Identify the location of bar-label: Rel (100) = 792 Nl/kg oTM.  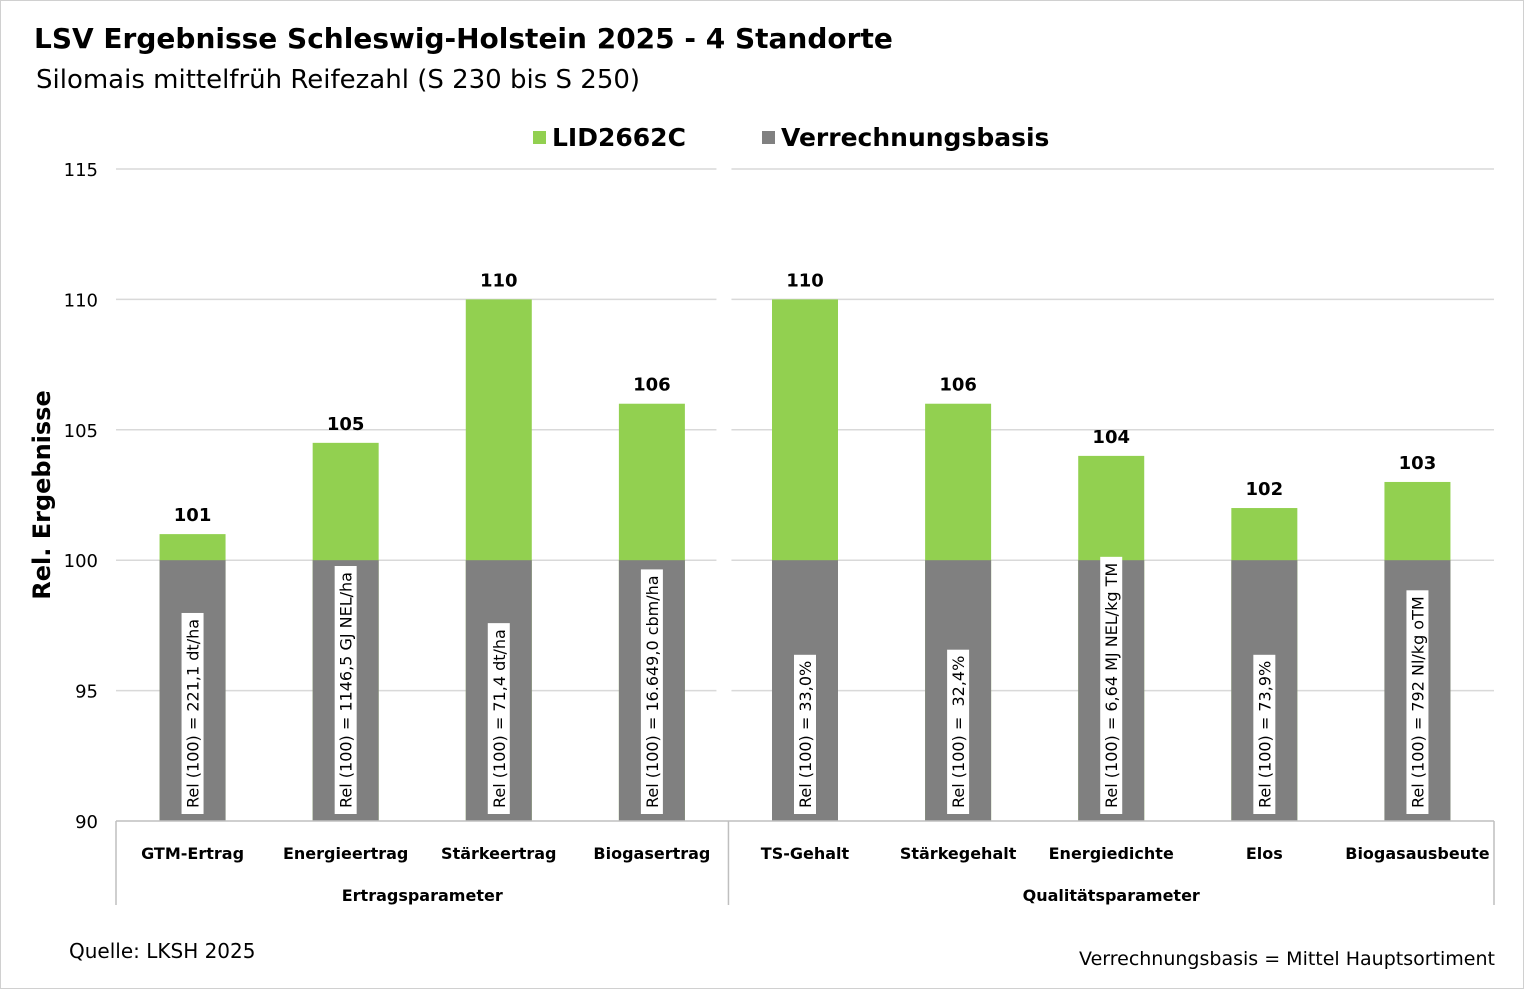
(1417, 702).